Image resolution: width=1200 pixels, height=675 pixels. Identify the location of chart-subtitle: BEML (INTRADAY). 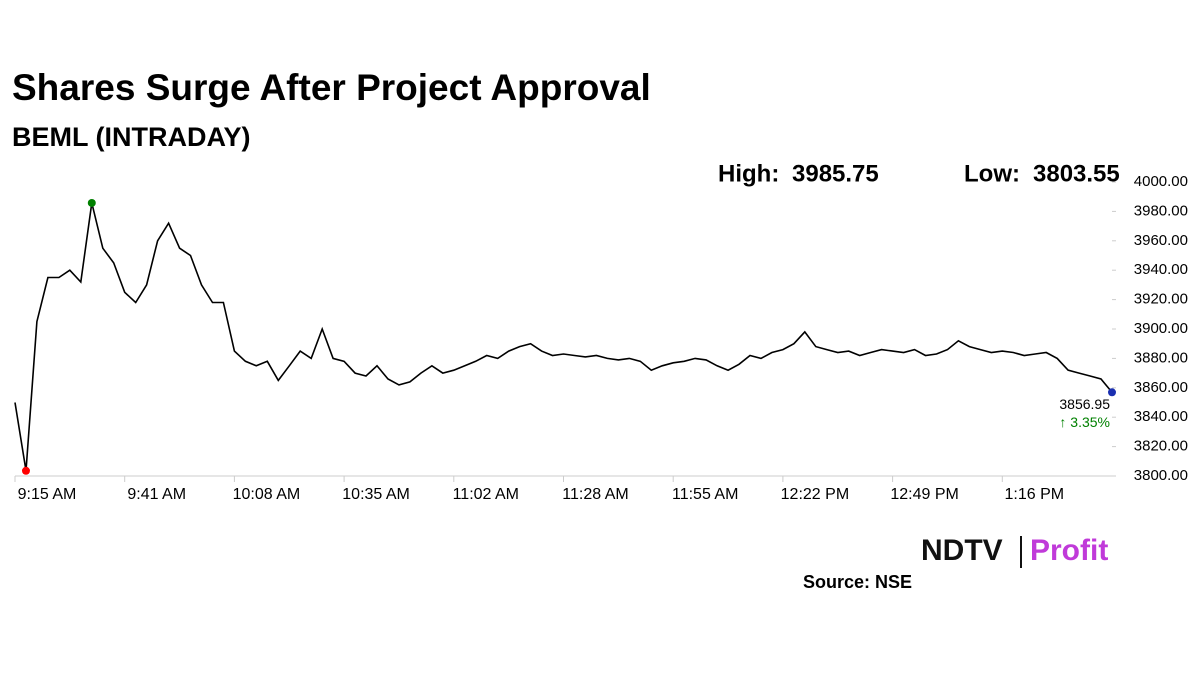
(131, 137).